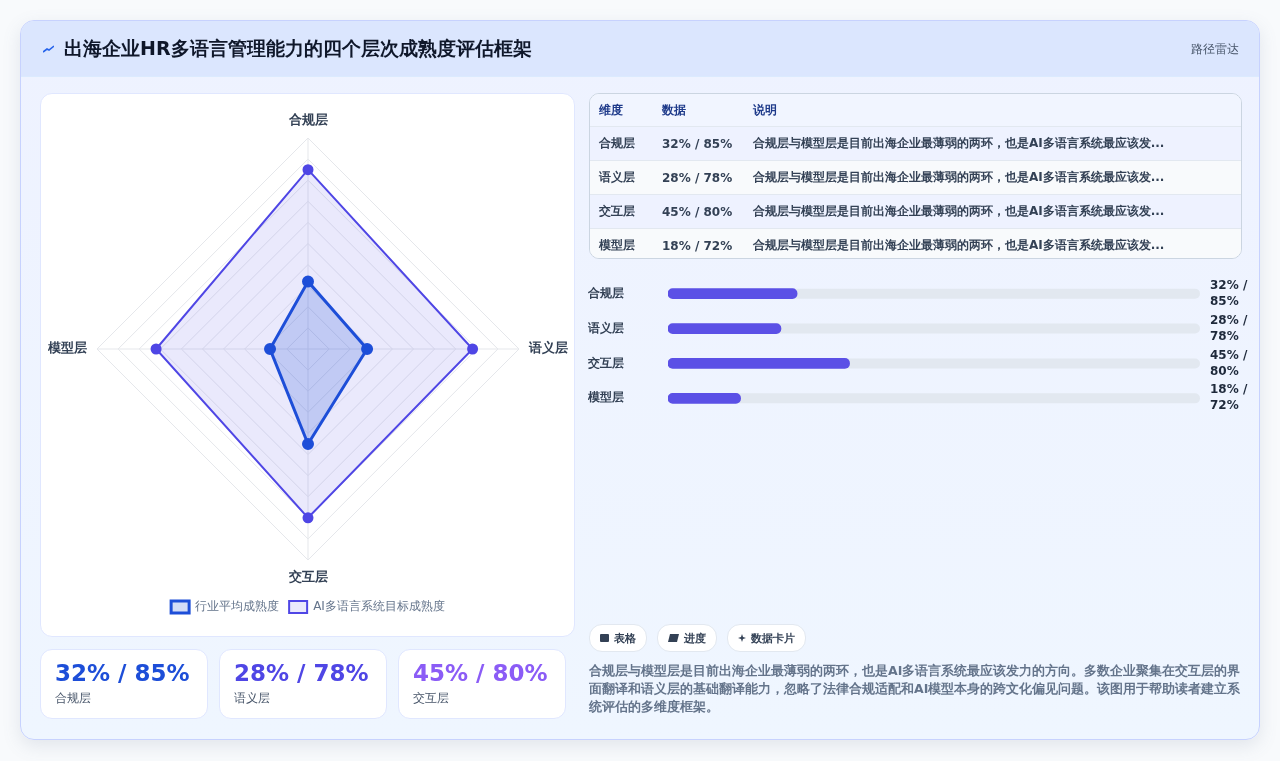  Describe the element at coordinates (611, 110) in the screenshot. I see `text: 维度` at that location.